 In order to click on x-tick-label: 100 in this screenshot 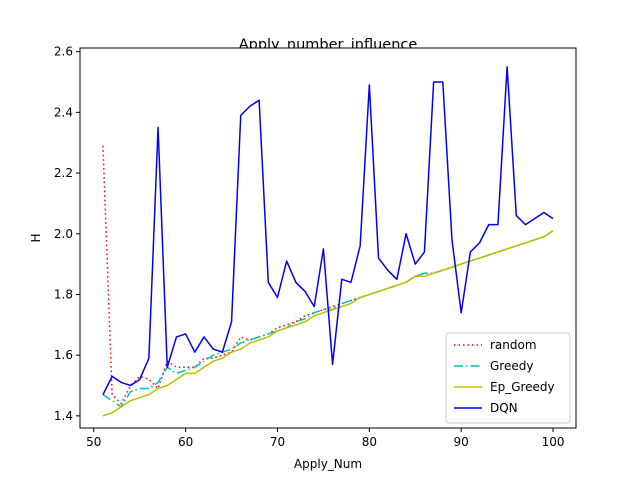, I will do `click(553, 442)`.